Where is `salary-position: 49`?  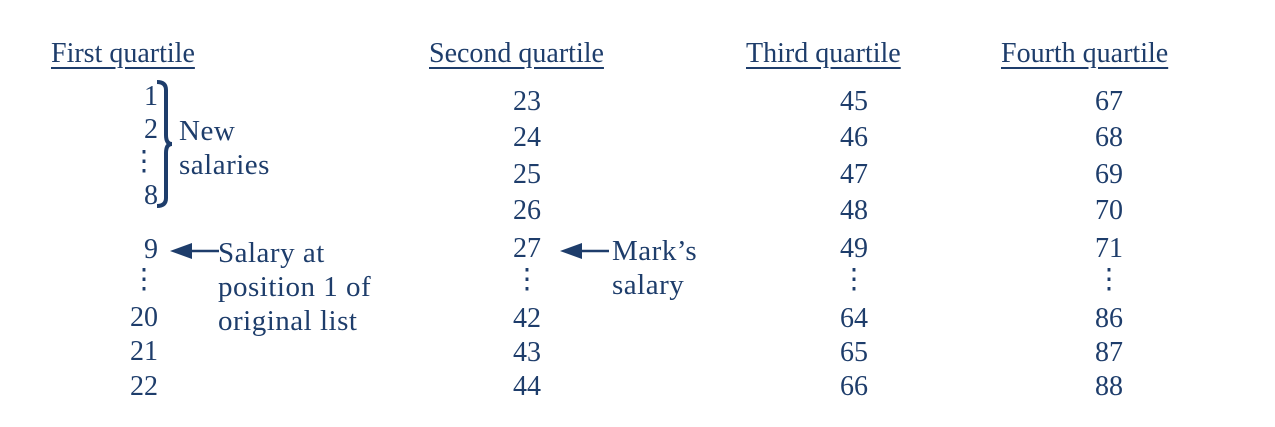
salary-position: 49 is located at coordinates (854, 248).